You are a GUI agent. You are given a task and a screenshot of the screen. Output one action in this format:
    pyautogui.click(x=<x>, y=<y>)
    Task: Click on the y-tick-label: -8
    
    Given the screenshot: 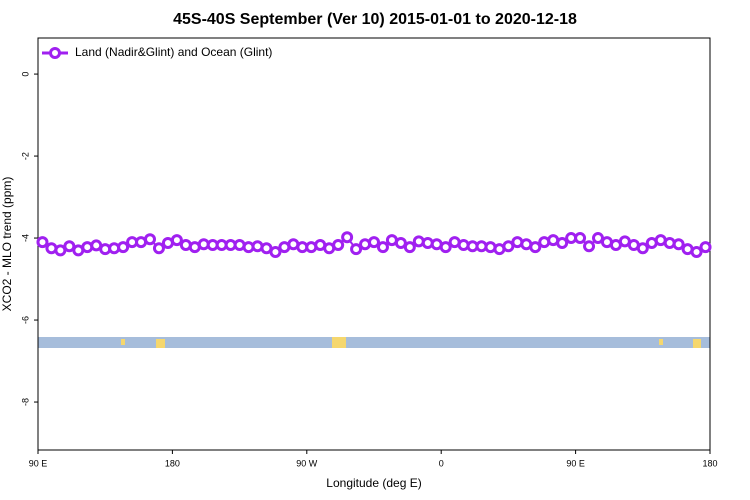 What is the action you would take?
    pyautogui.click(x=25, y=402)
    